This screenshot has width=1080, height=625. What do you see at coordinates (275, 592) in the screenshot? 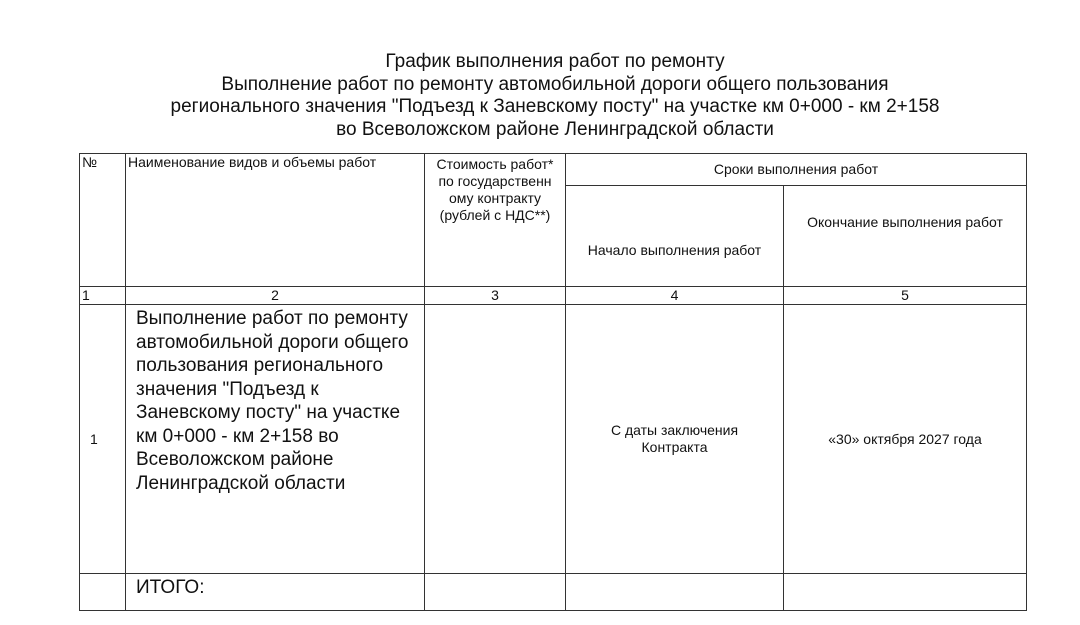
I see `total-label: ИТОГО:` at bounding box center [275, 592].